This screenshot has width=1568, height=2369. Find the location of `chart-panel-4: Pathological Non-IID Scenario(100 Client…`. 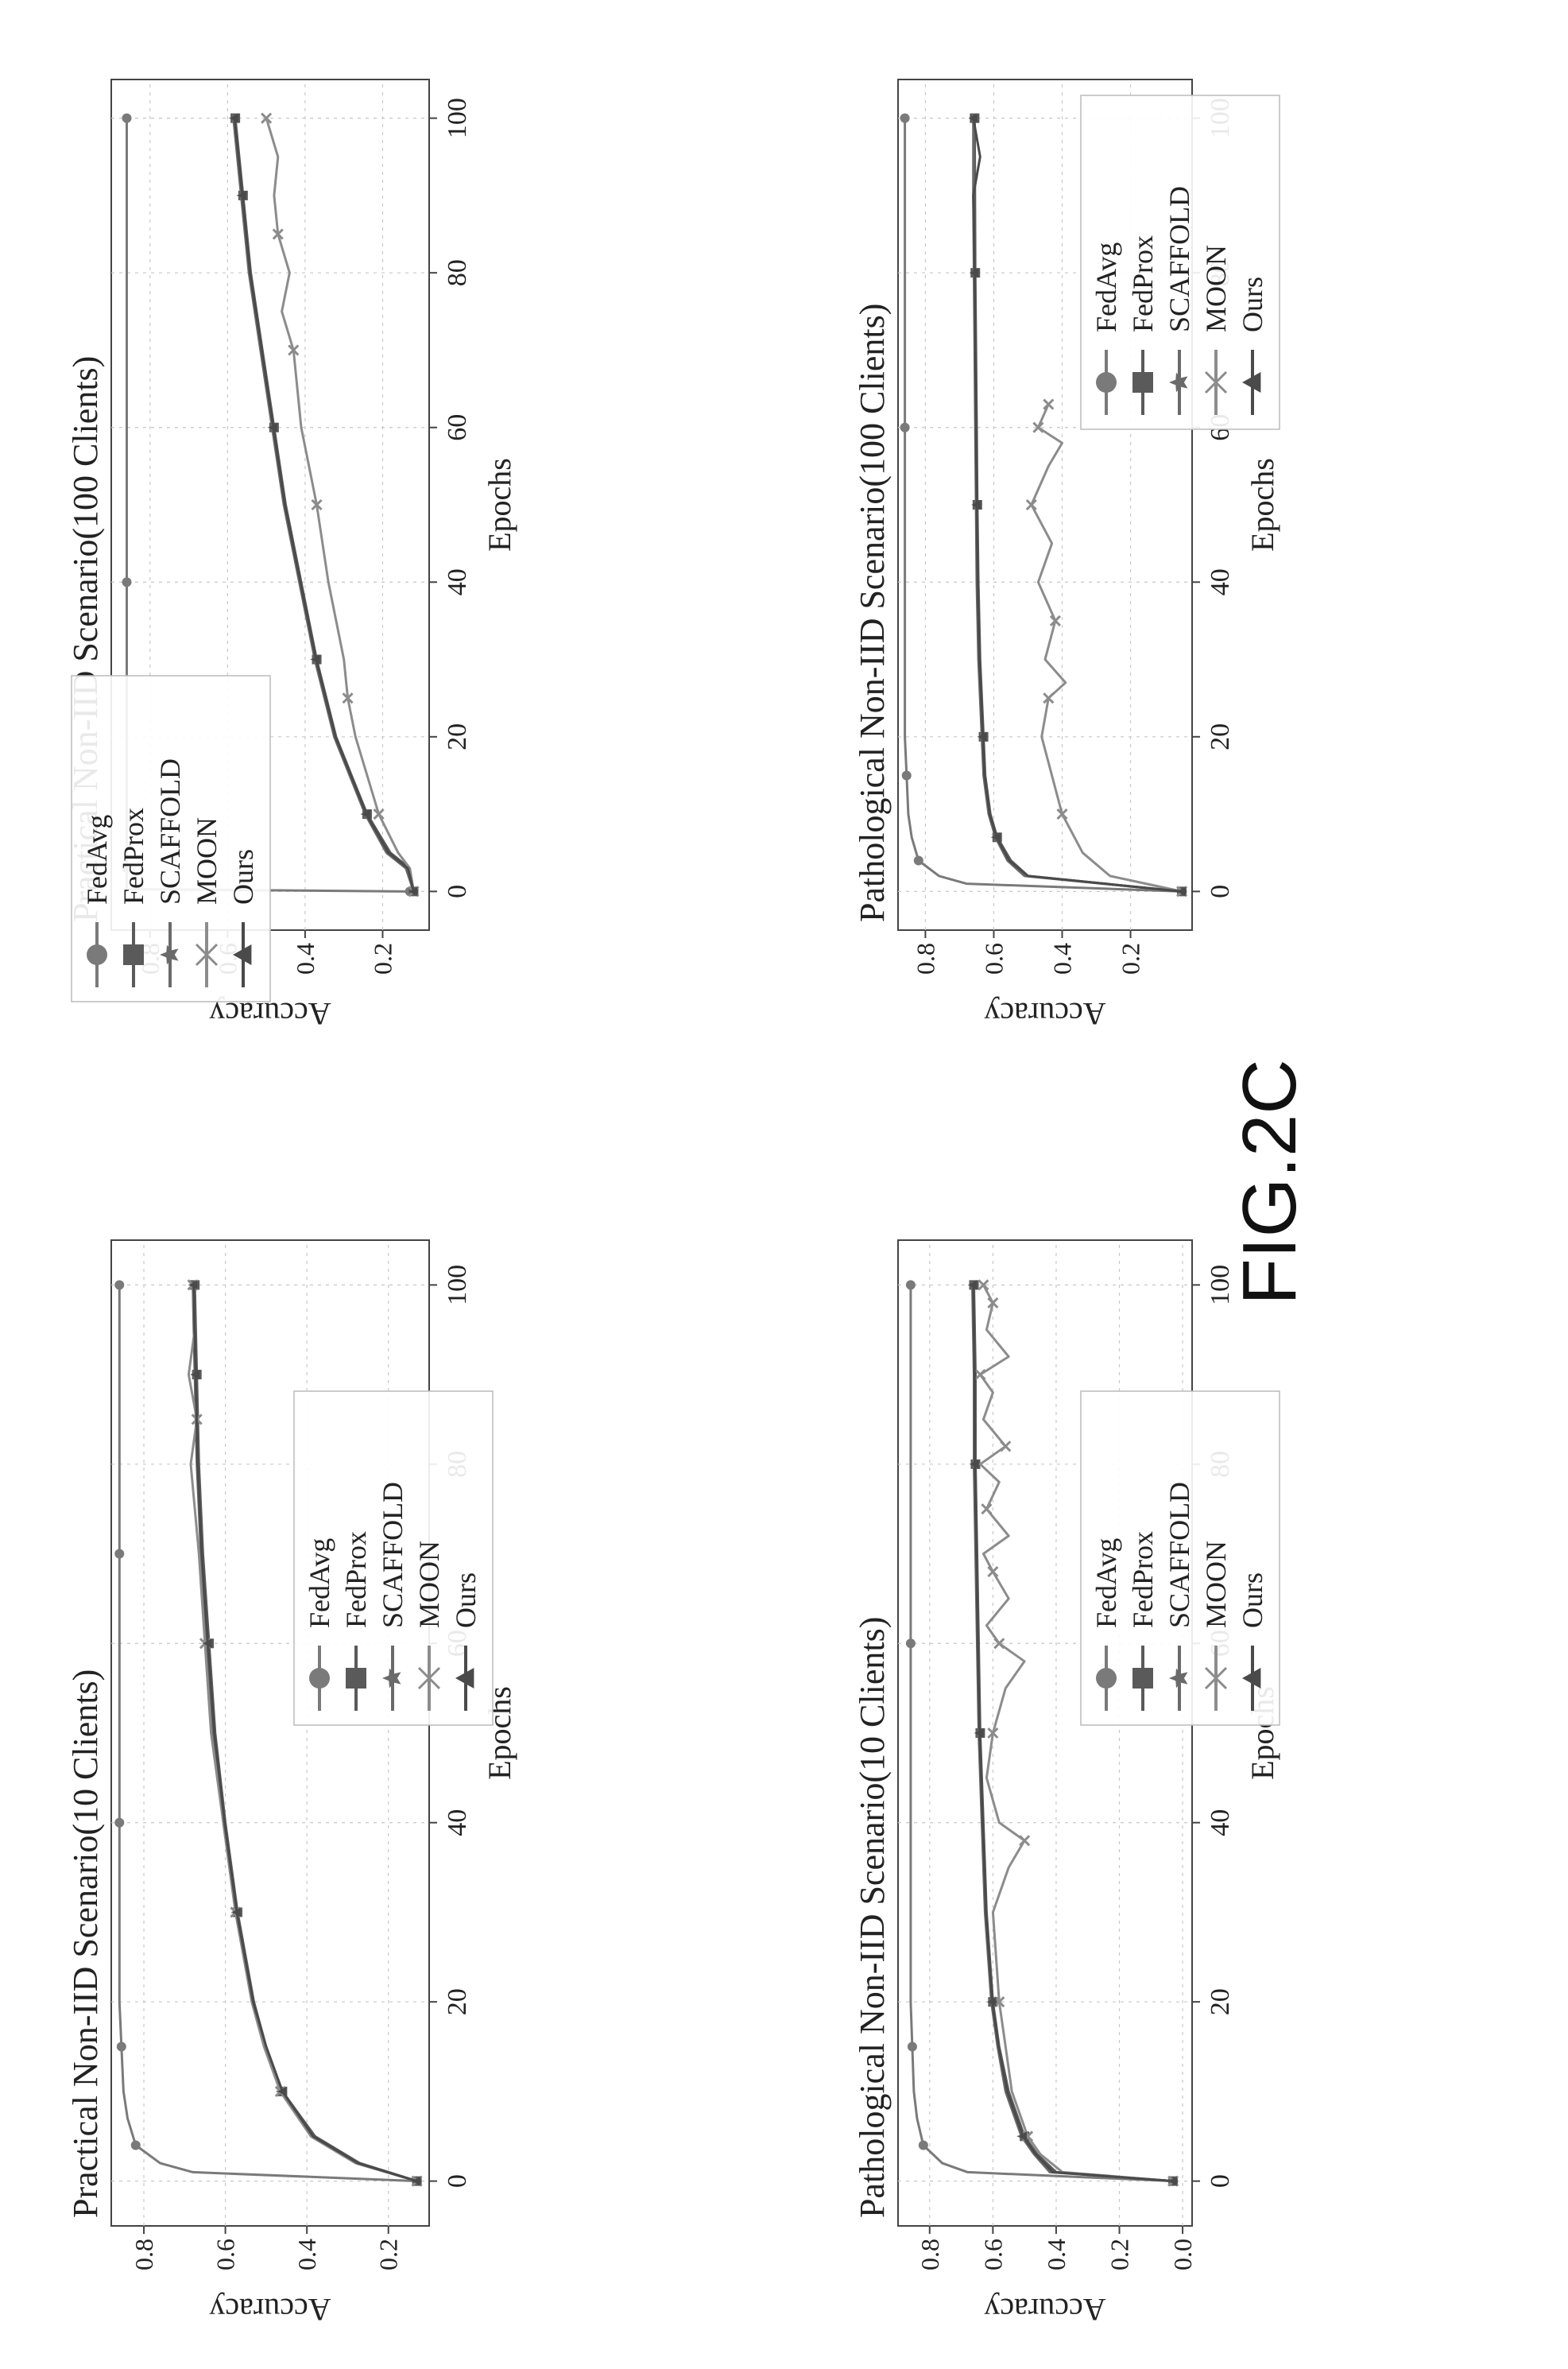

chart-panel-4: Pathological Non-IID Scenario(100 Client… is located at coordinates (1066, 555).